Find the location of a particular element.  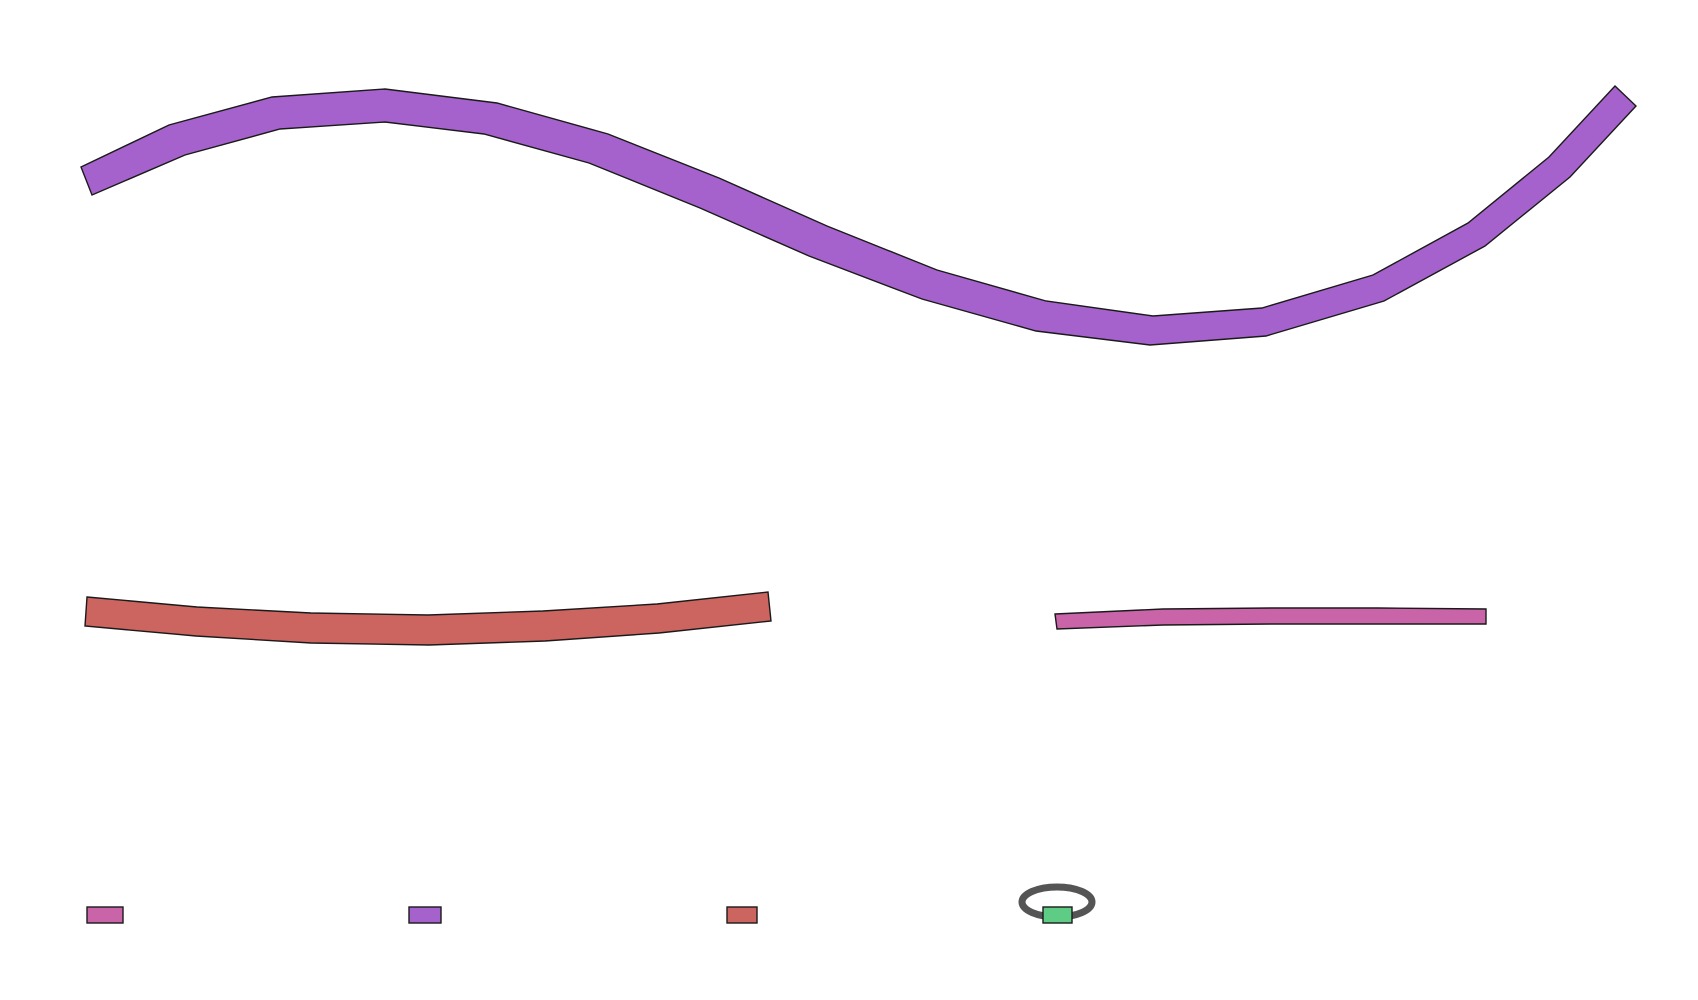

legend-key-purple is located at coordinates (425, 915).